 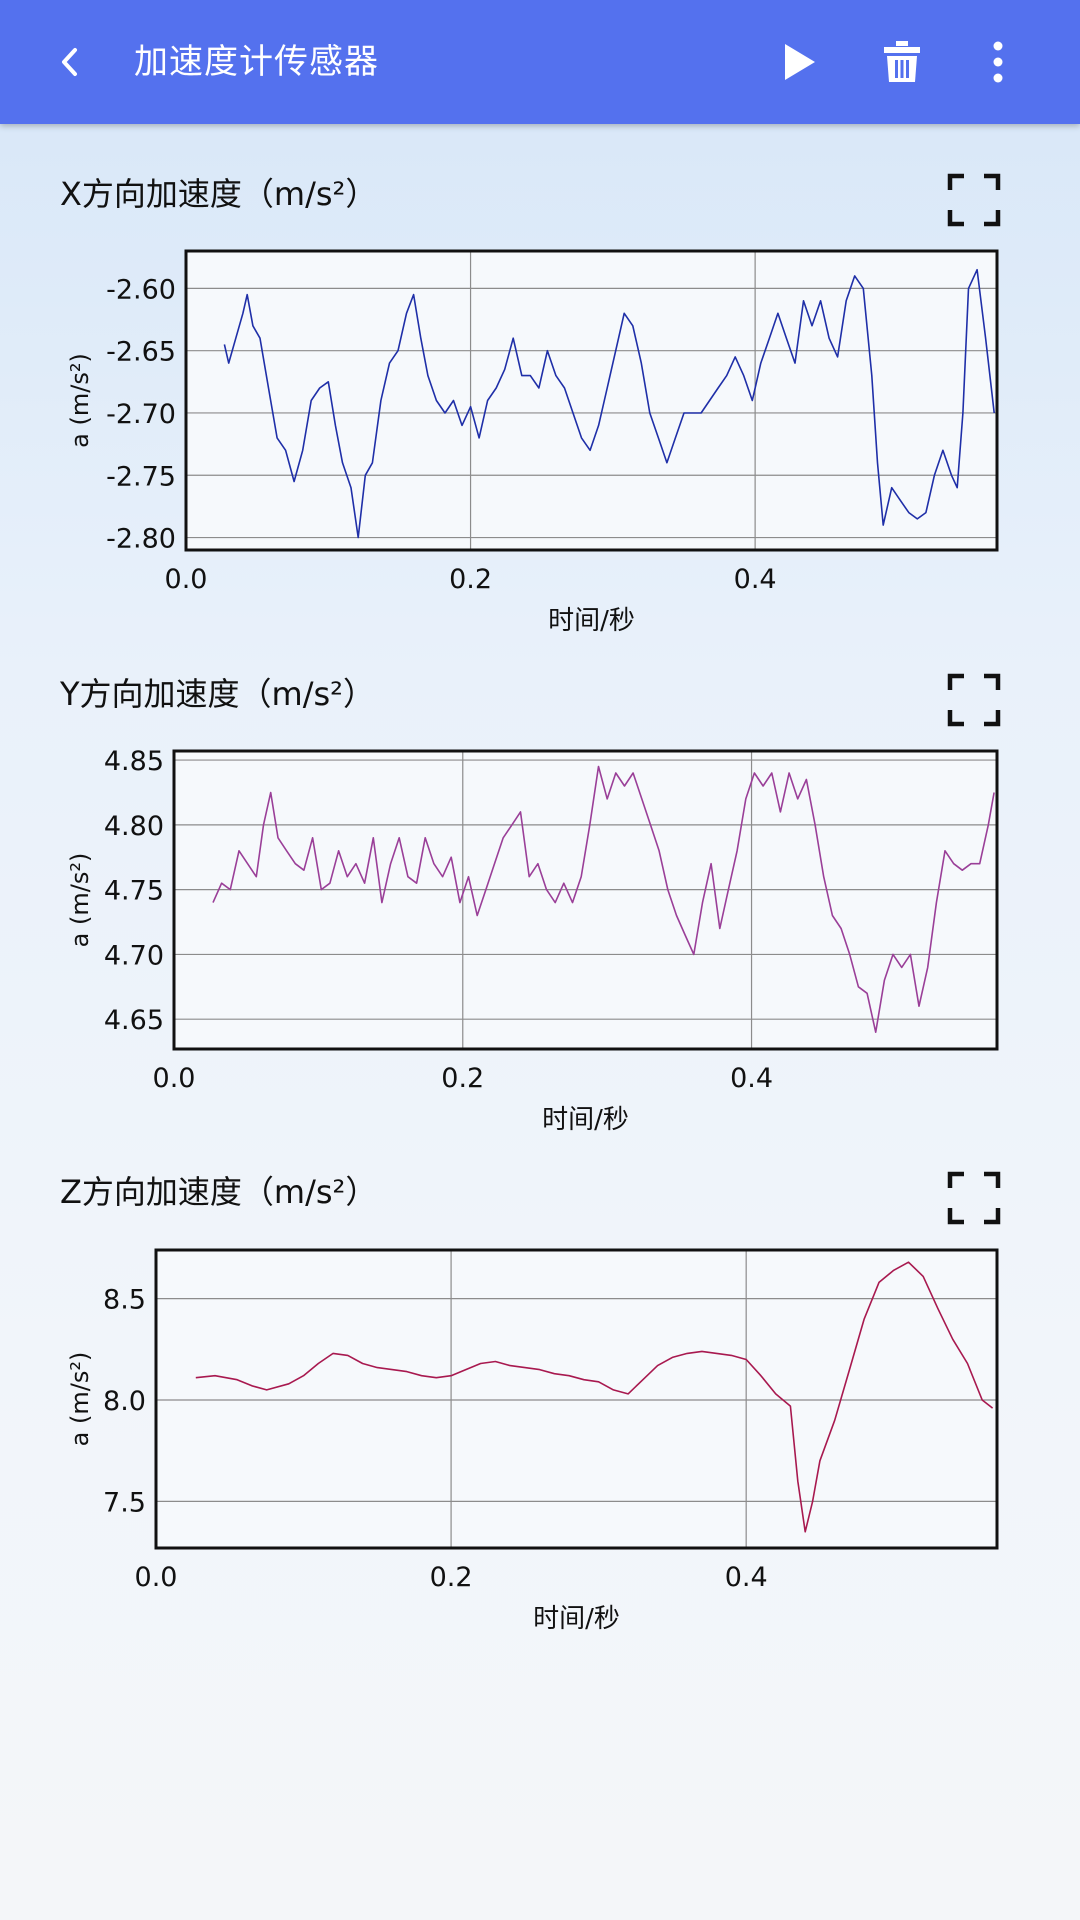 What do you see at coordinates (124, 1502) in the screenshot?
I see `y-tick-label: 7.5` at bounding box center [124, 1502].